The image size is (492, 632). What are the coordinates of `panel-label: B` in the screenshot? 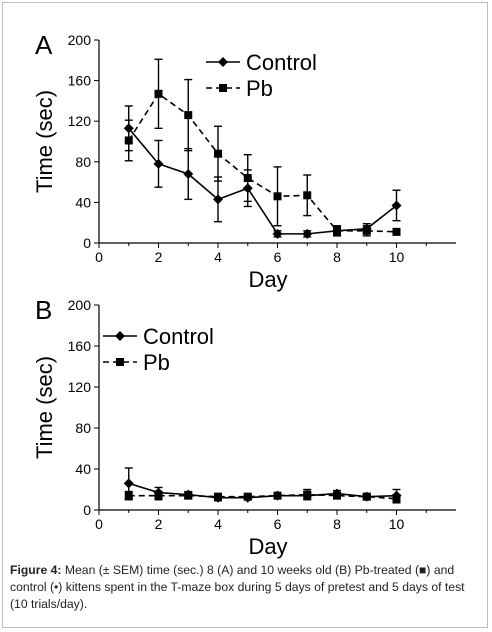 It's located at (43, 310).